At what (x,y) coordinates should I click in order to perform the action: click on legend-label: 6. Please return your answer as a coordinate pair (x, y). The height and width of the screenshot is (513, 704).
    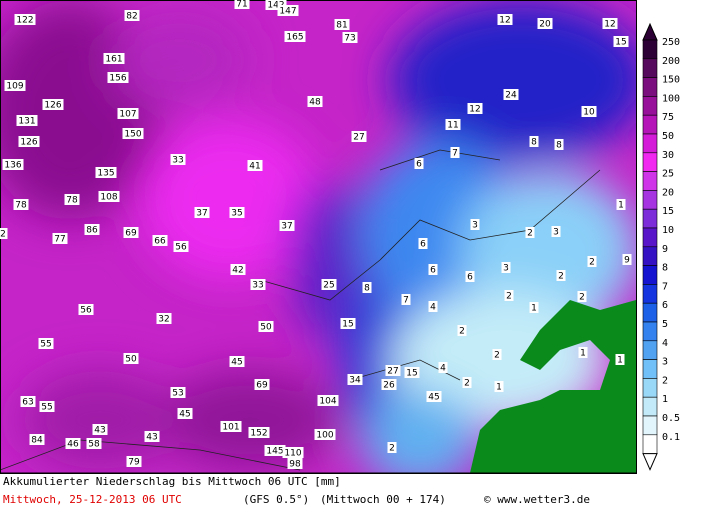
    Looking at the image, I should click on (665, 305).